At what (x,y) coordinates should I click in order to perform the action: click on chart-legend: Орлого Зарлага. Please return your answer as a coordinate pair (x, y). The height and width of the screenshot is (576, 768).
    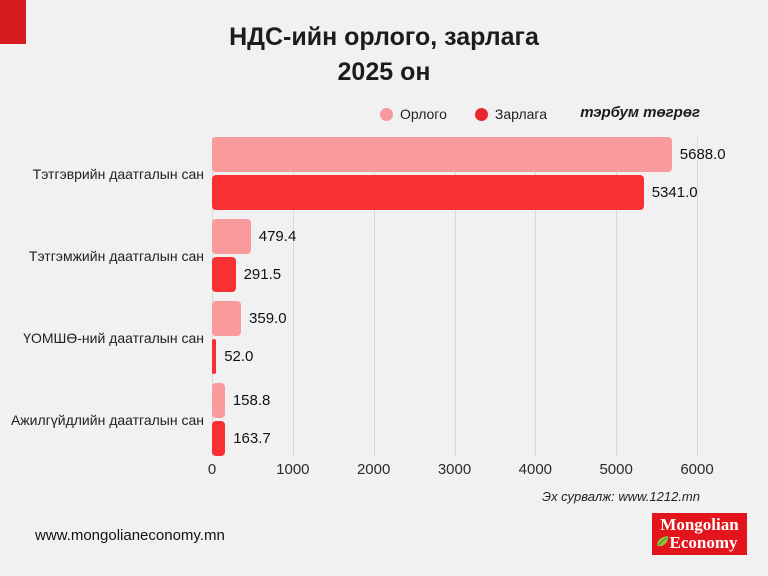
    Looking at the image, I should click on (463, 114).